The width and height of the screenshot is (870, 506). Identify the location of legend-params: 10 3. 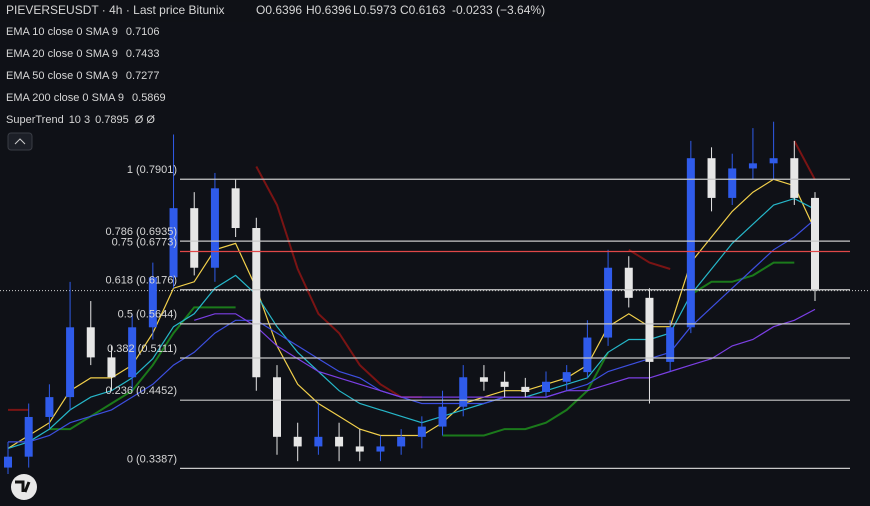
(79, 120).